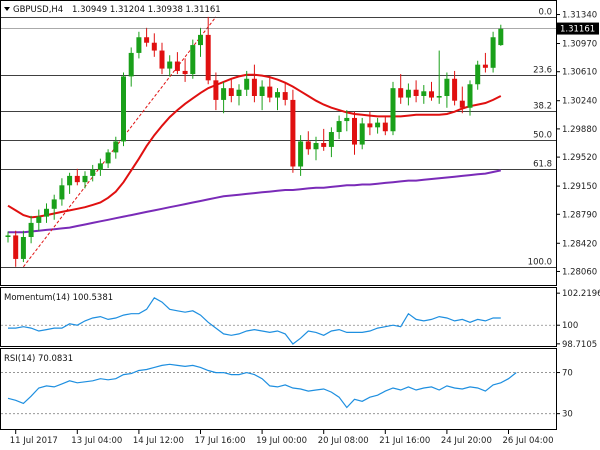  I want to click on price-tick-label: 1.28060, so click(579, 272).